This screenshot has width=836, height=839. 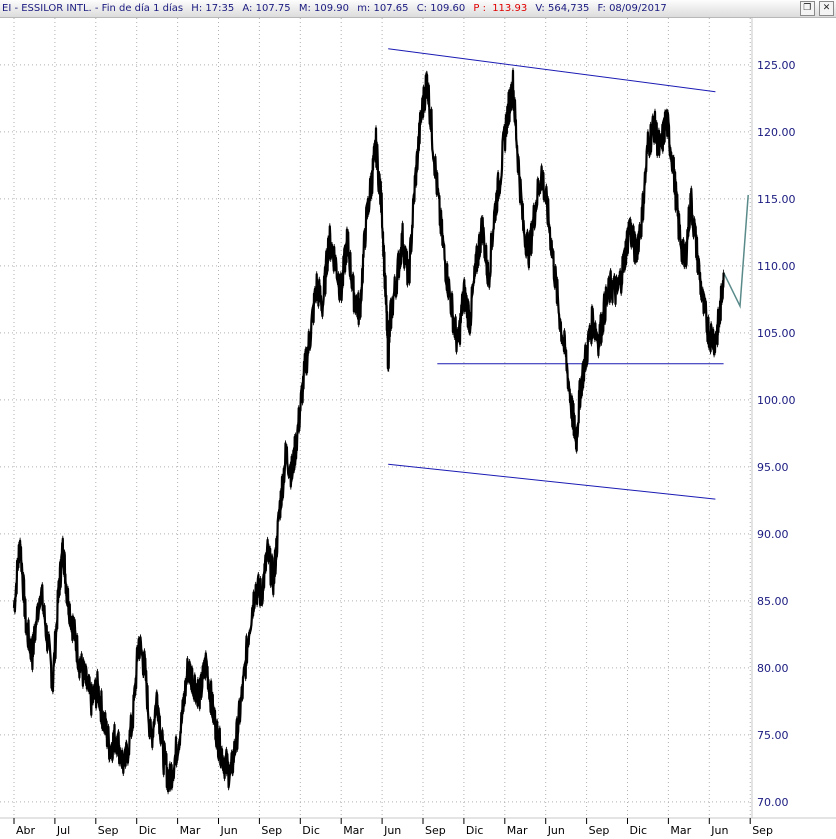 What do you see at coordinates (26, 830) in the screenshot?
I see `x-tick-label: Abr` at bounding box center [26, 830].